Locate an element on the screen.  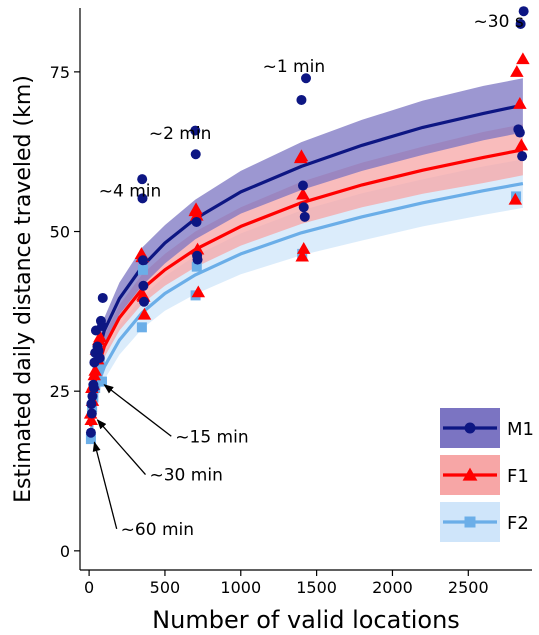
x-tick-label: 0 is located at coordinates (89, 587).